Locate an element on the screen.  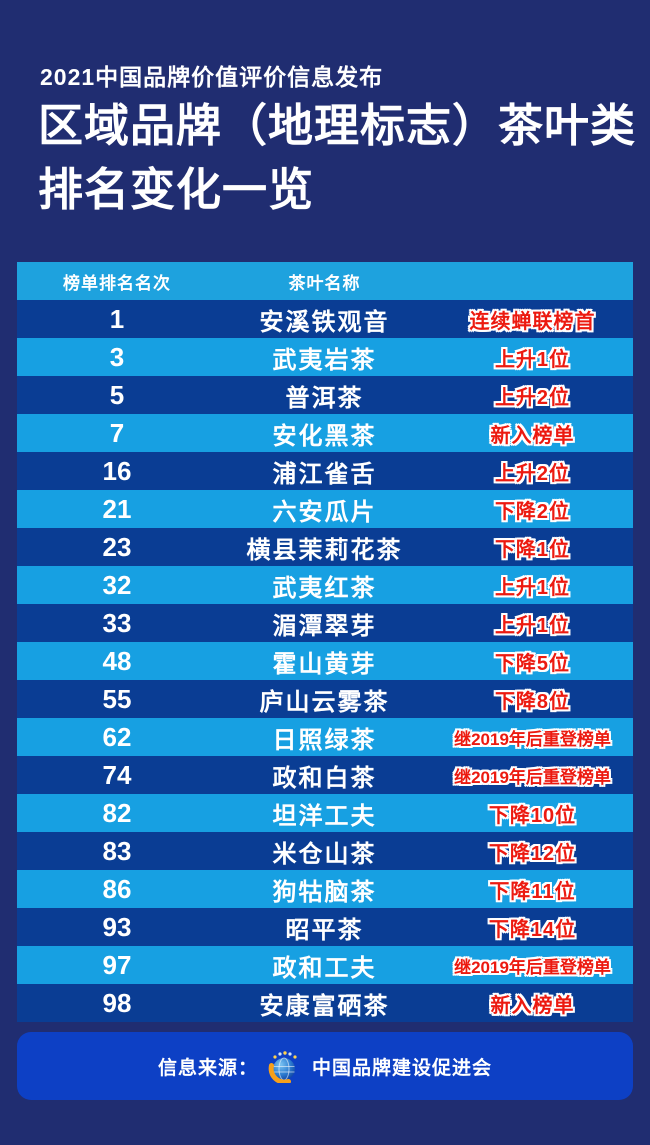
rank-cell: 97 is located at coordinates (117, 964).